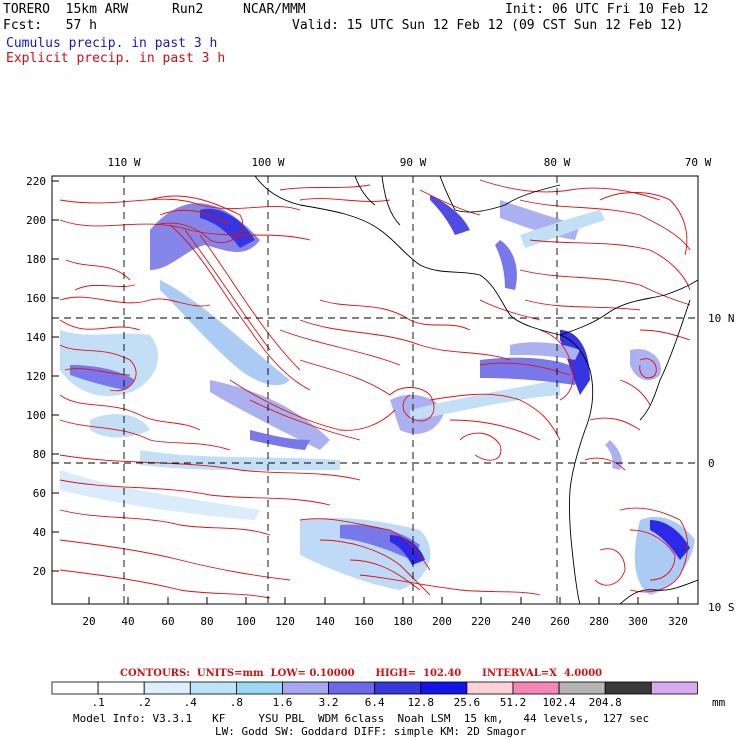 The width and height of the screenshot is (740, 740). I want to click on forecast-hour: Fcst: 57 h, so click(50, 25).